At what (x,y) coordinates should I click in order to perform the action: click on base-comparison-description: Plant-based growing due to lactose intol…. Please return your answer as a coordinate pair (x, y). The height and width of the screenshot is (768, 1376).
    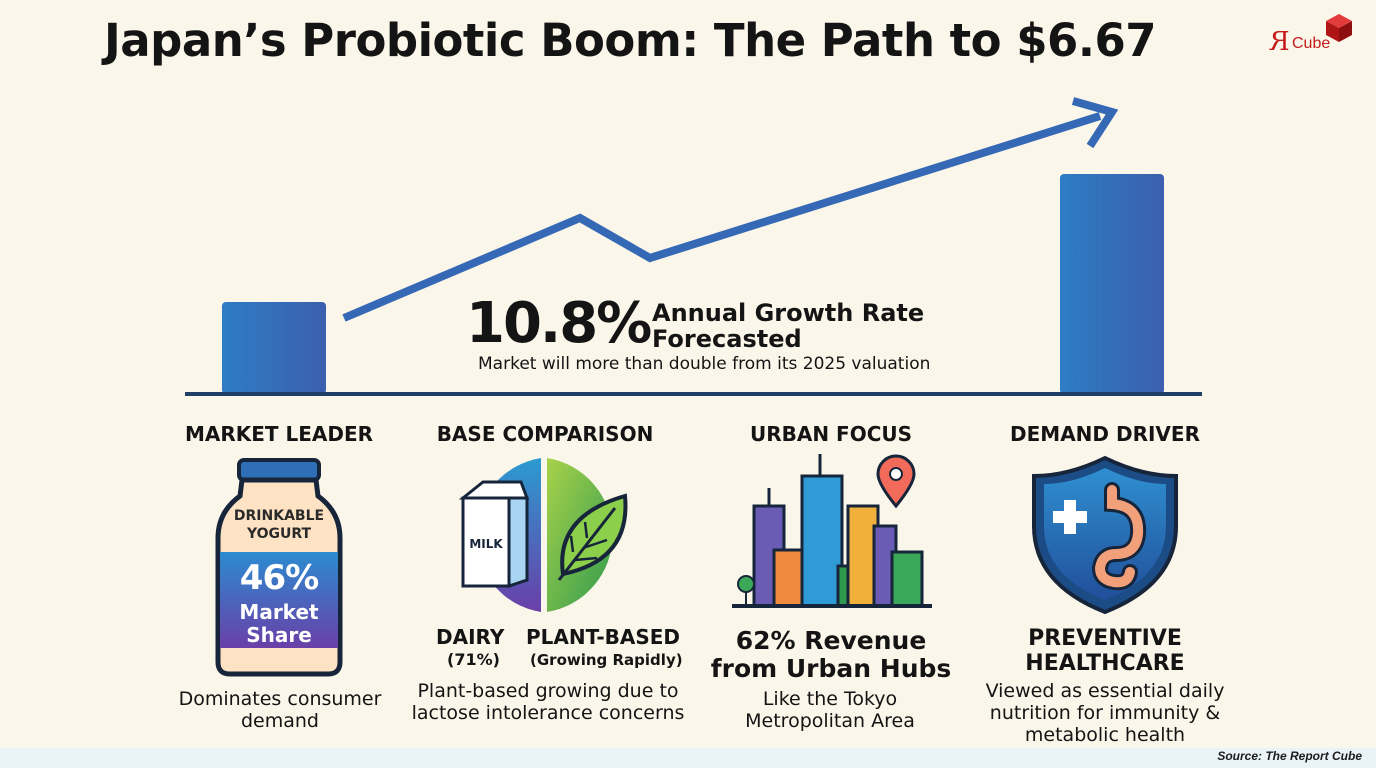
    Looking at the image, I should click on (548, 702).